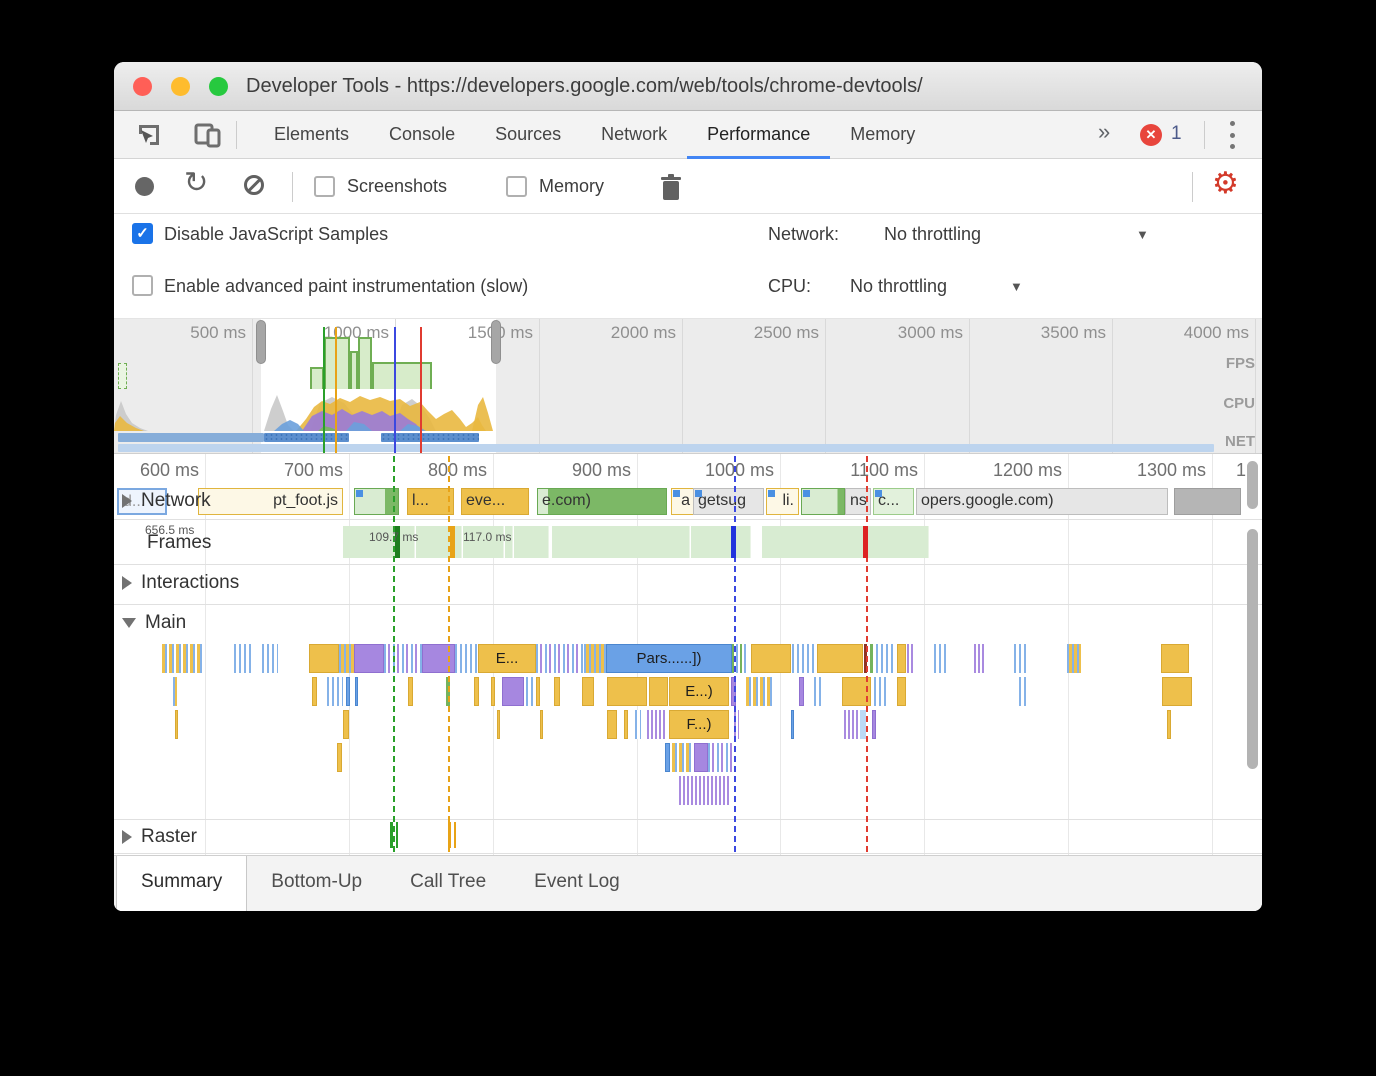  I want to click on cpu-dropdown-arrow-icon: ▼, so click(1016, 286).